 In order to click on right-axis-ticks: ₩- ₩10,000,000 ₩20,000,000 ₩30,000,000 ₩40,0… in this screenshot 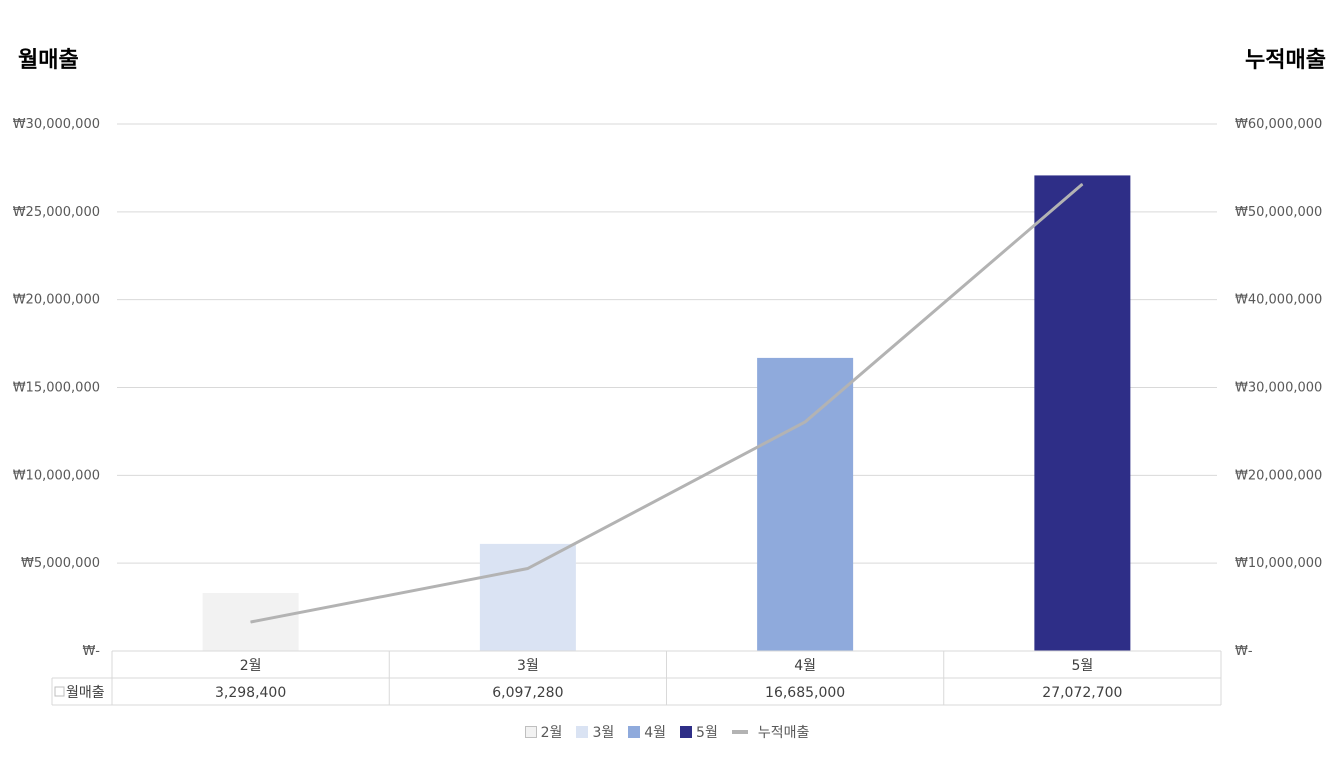, I will do `click(1278, 388)`.